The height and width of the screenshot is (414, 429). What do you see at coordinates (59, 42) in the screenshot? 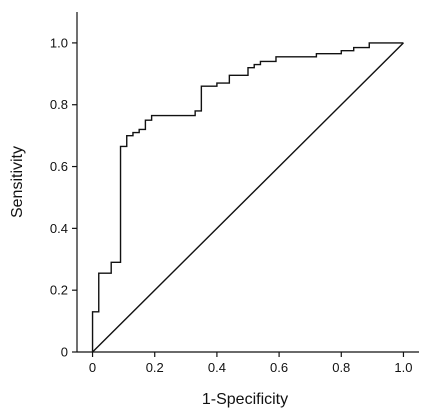
I see `y-tick-label: 1.0` at bounding box center [59, 42].